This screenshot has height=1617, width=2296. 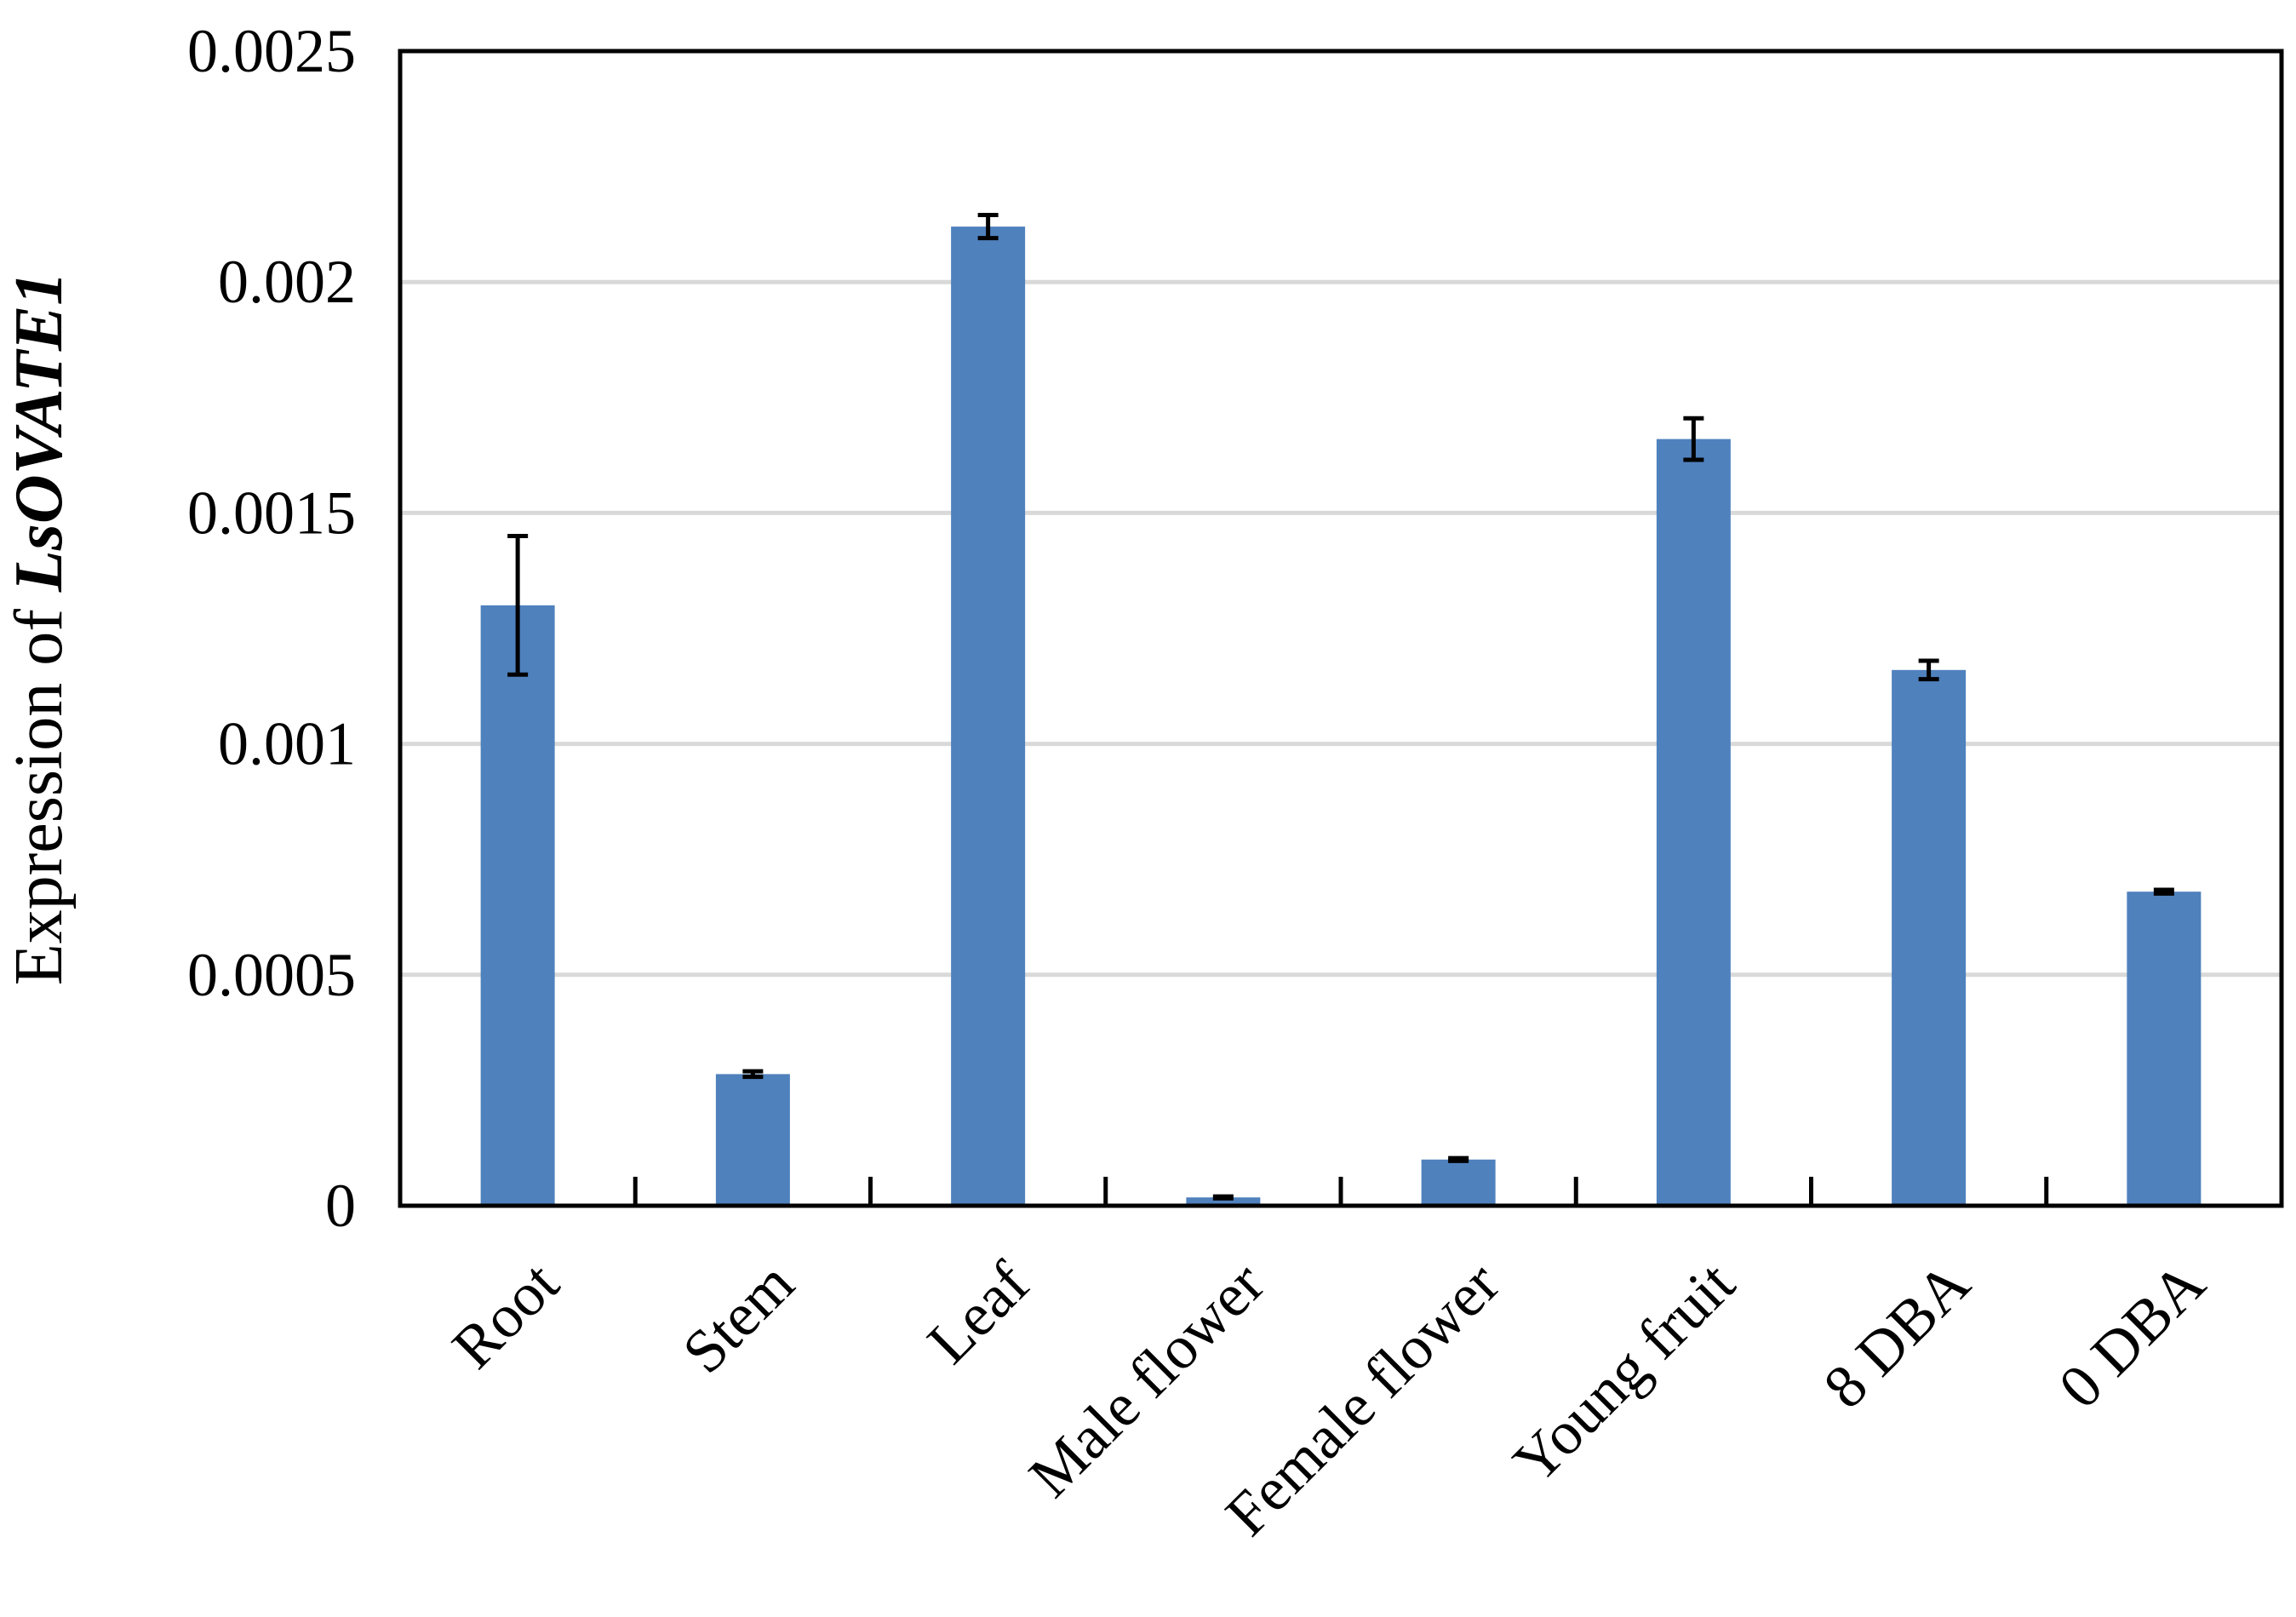 What do you see at coordinates (287, 282) in the screenshot?
I see `y-tick-label: 0.002` at bounding box center [287, 282].